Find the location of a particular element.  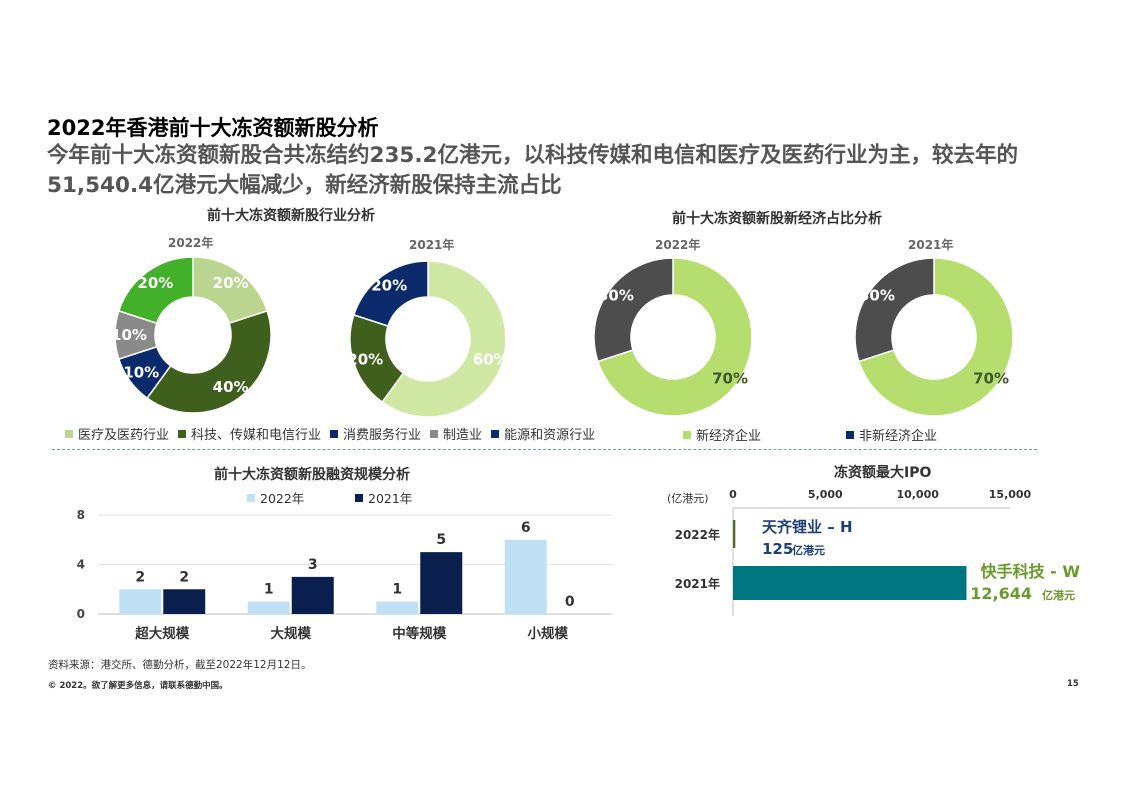

legend-label: 2022年 is located at coordinates (282, 498).